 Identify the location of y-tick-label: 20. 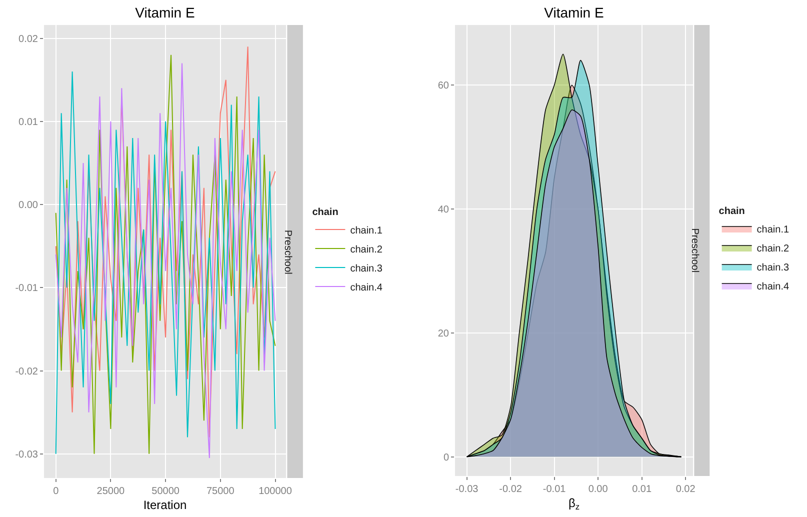
(444, 334).